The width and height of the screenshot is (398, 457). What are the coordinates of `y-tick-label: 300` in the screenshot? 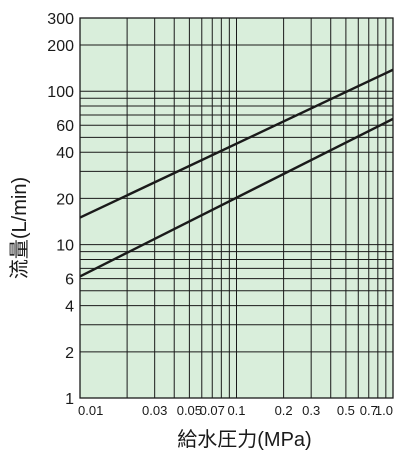 It's located at (60, 19).